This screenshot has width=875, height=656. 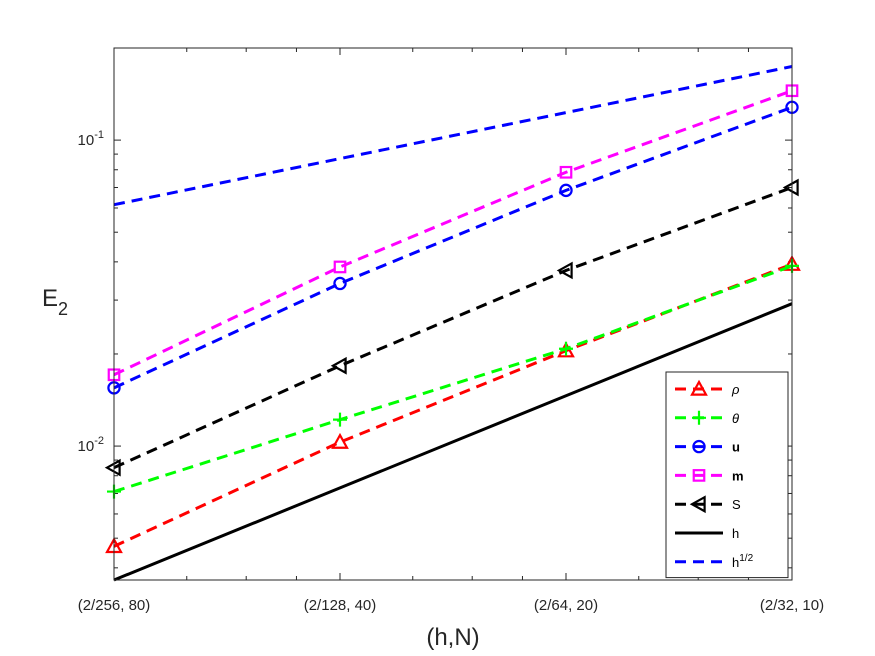 I want to click on legend-entry: S, so click(x=708, y=504).